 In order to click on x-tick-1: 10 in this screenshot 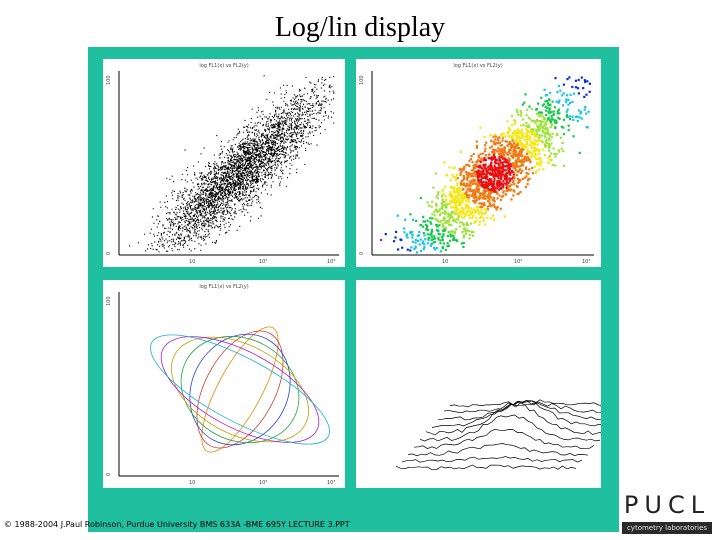, I will do `click(192, 483)`.